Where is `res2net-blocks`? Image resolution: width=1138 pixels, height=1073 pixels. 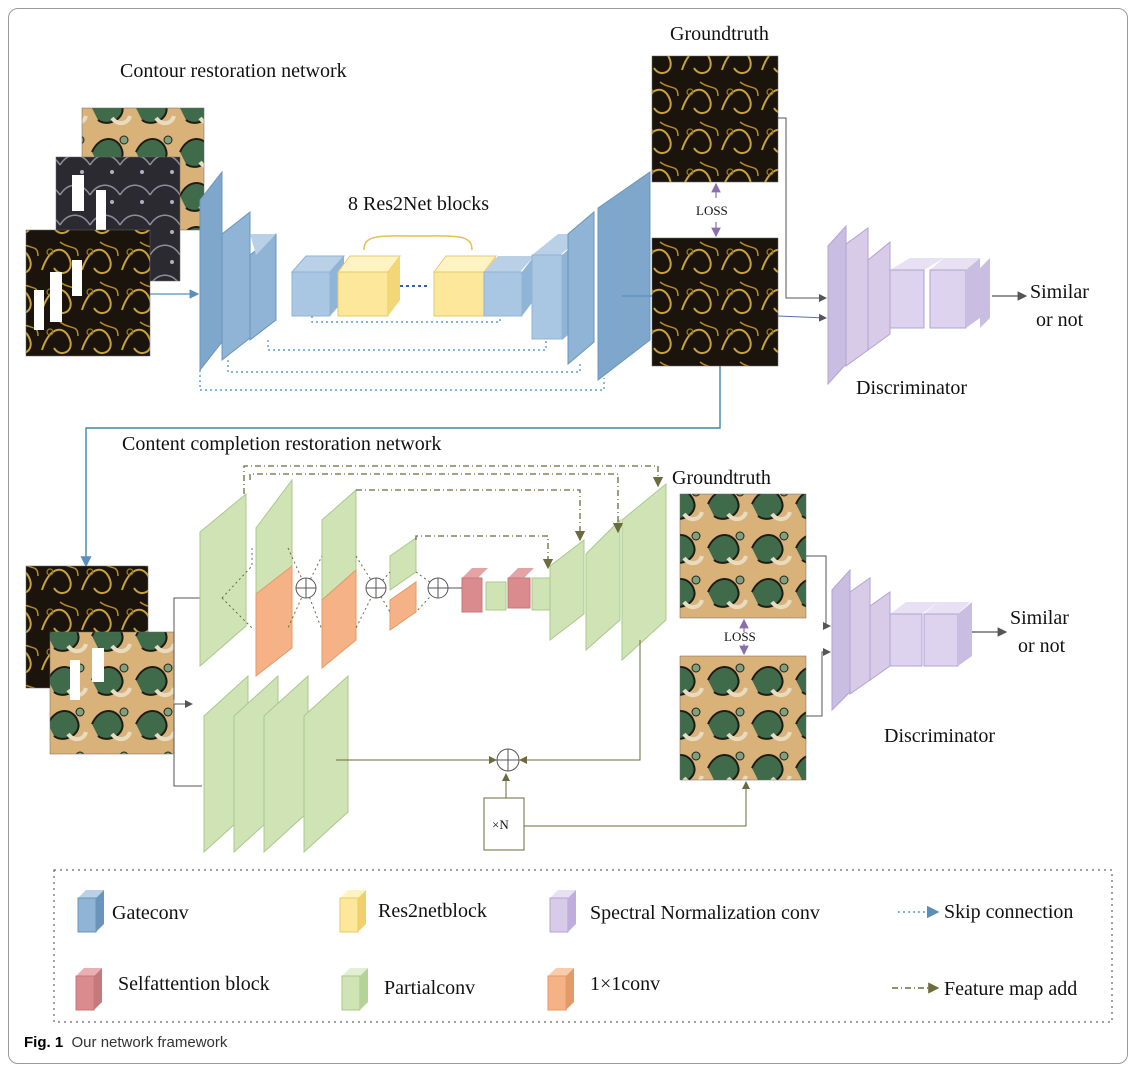
res2net-blocks is located at coordinates (417, 276).